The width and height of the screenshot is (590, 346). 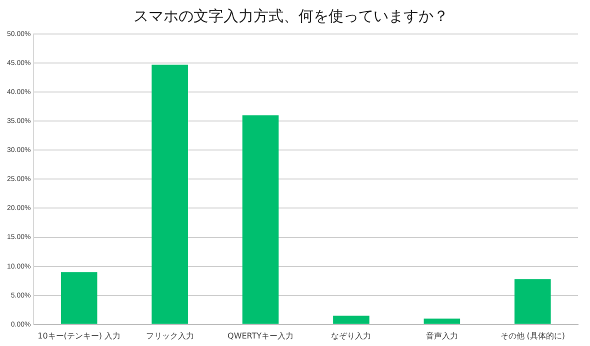 What do you see at coordinates (351, 335) in the screenshot?
I see `x-tick-label: なぞり入力` at bounding box center [351, 335].